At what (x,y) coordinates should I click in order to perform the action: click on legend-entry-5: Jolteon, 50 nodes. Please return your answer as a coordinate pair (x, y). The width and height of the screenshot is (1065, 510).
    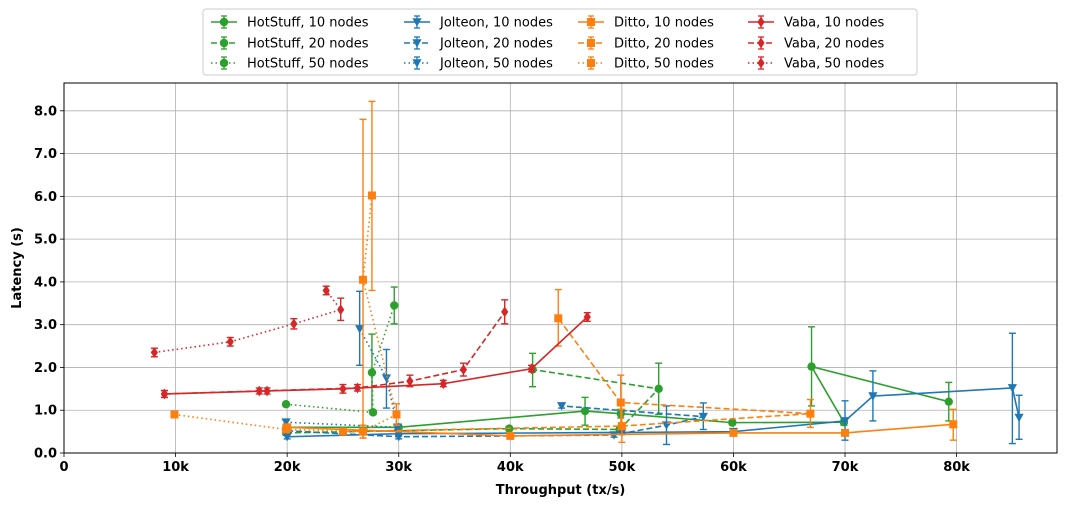
    Looking at the image, I should click on (478, 64).